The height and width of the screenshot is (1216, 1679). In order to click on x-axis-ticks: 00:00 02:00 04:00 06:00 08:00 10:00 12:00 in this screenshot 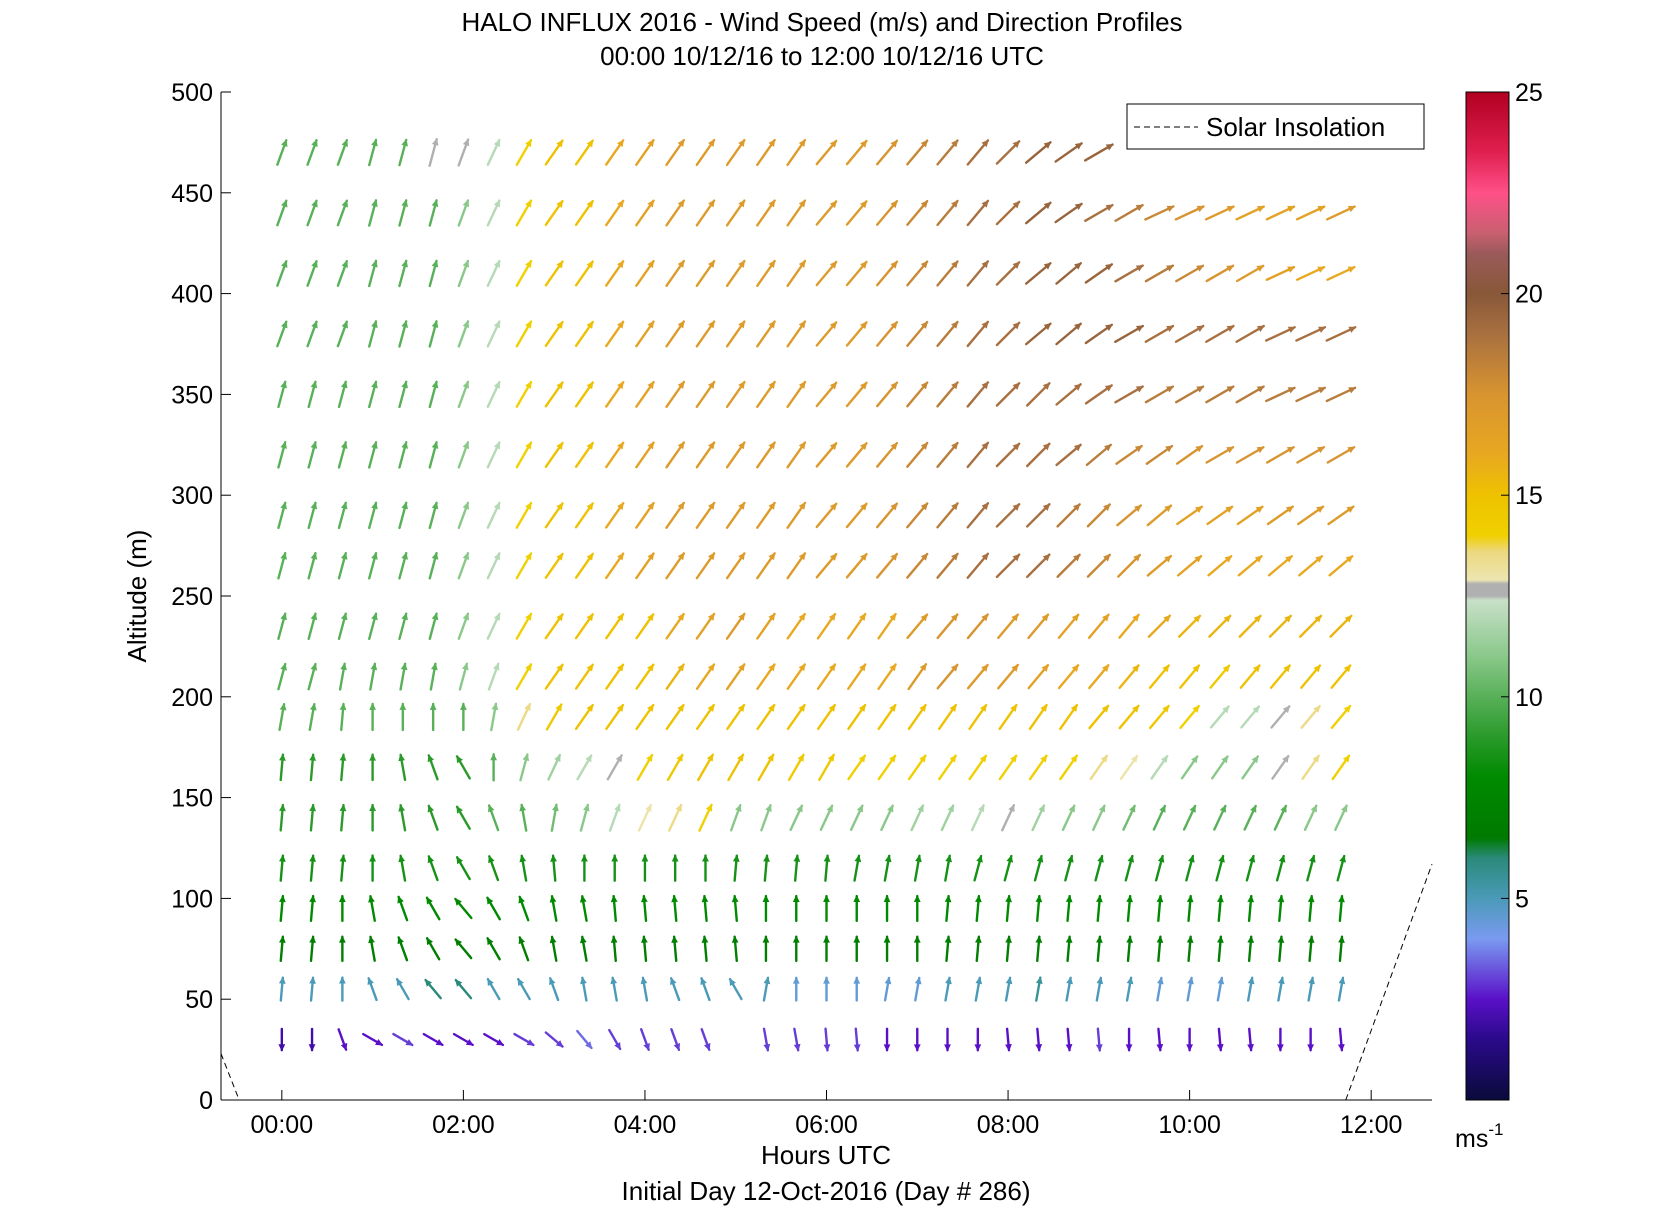, I will do `click(826, 1114)`.